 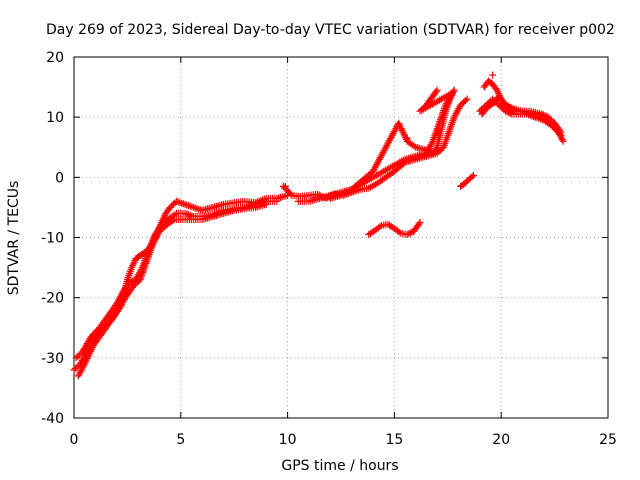 What do you see at coordinates (14, 238) in the screenshot?
I see `y-axis-label: SDTVAR / TECUs` at bounding box center [14, 238].